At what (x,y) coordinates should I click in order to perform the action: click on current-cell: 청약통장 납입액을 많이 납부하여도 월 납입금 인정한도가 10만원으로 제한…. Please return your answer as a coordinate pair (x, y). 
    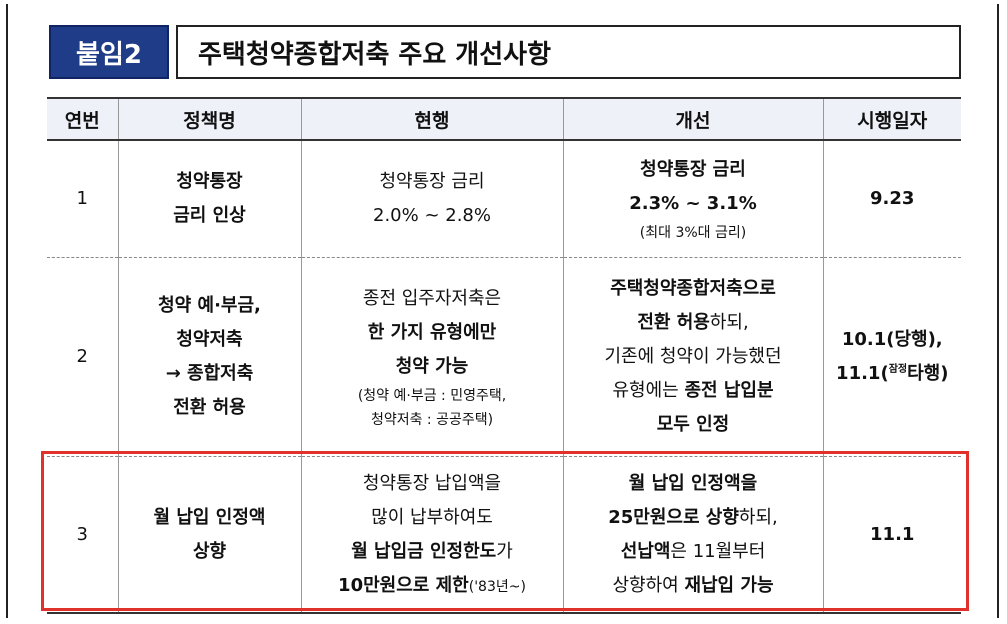
    Looking at the image, I should click on (432, 535).